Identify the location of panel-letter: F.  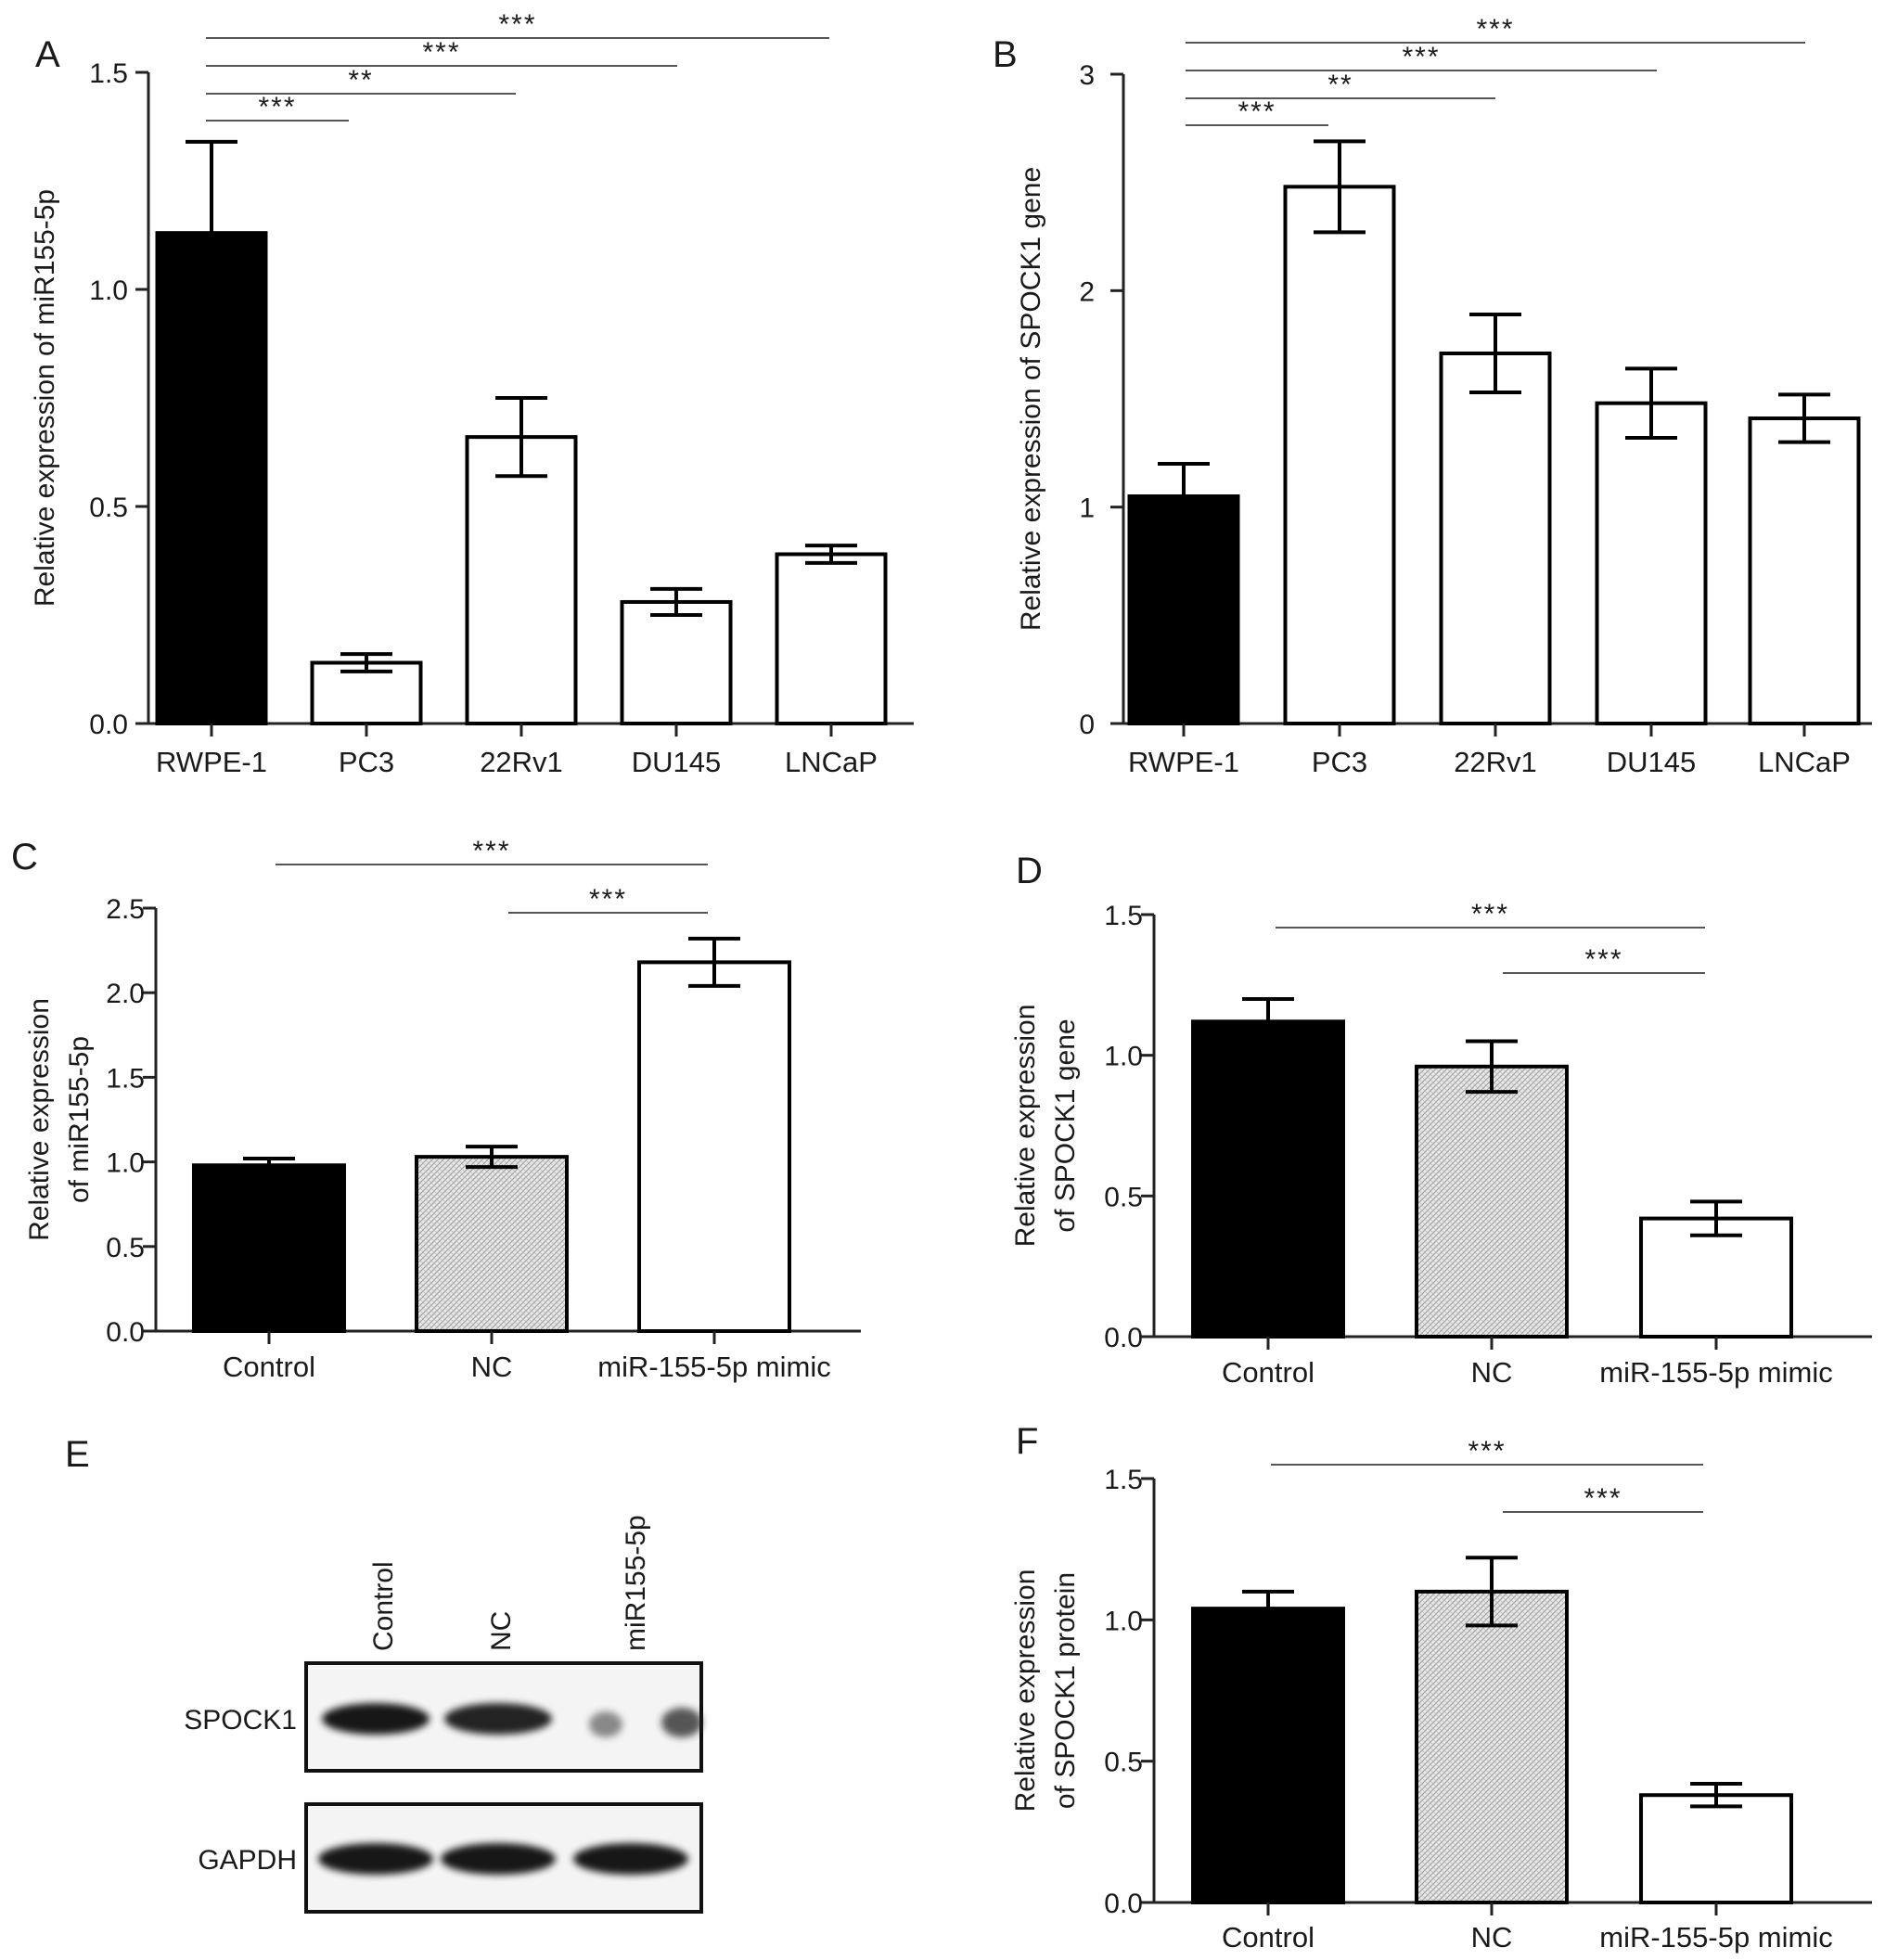
(1027, 1442).